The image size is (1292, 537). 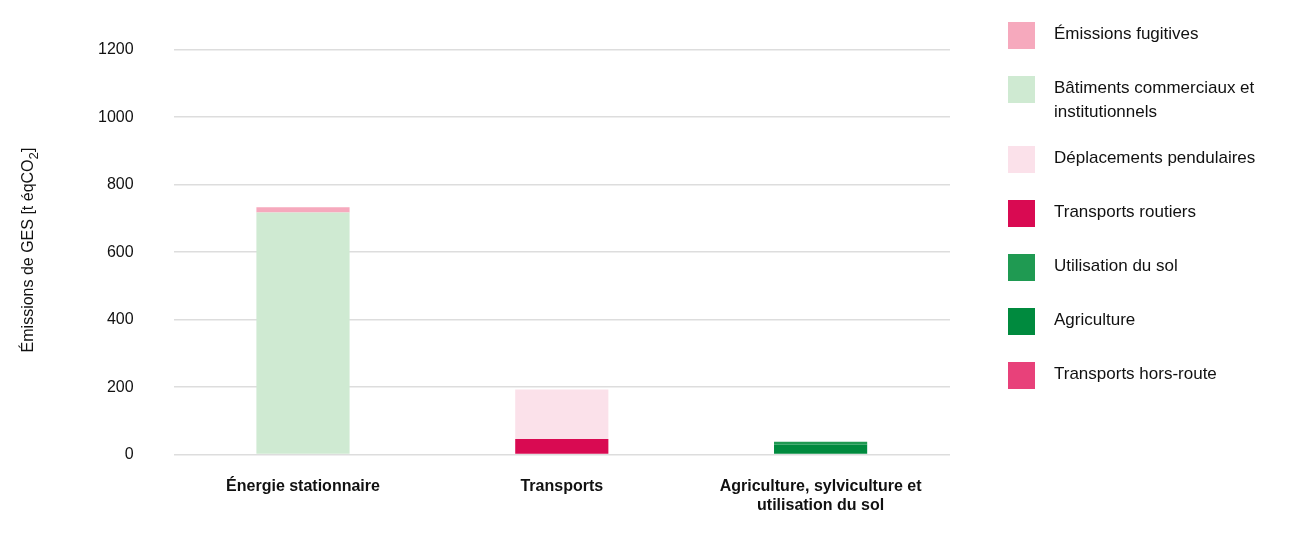 I want to click on x-tick-label: Énergie stationnaire, so click(x=303, y=484).